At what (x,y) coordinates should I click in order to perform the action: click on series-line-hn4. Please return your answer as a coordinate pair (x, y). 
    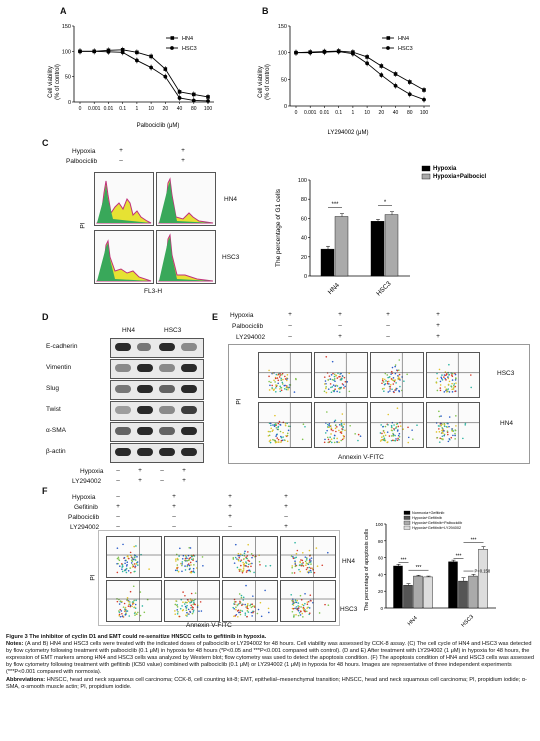
    Looking at the image, I should click on (360, 70).